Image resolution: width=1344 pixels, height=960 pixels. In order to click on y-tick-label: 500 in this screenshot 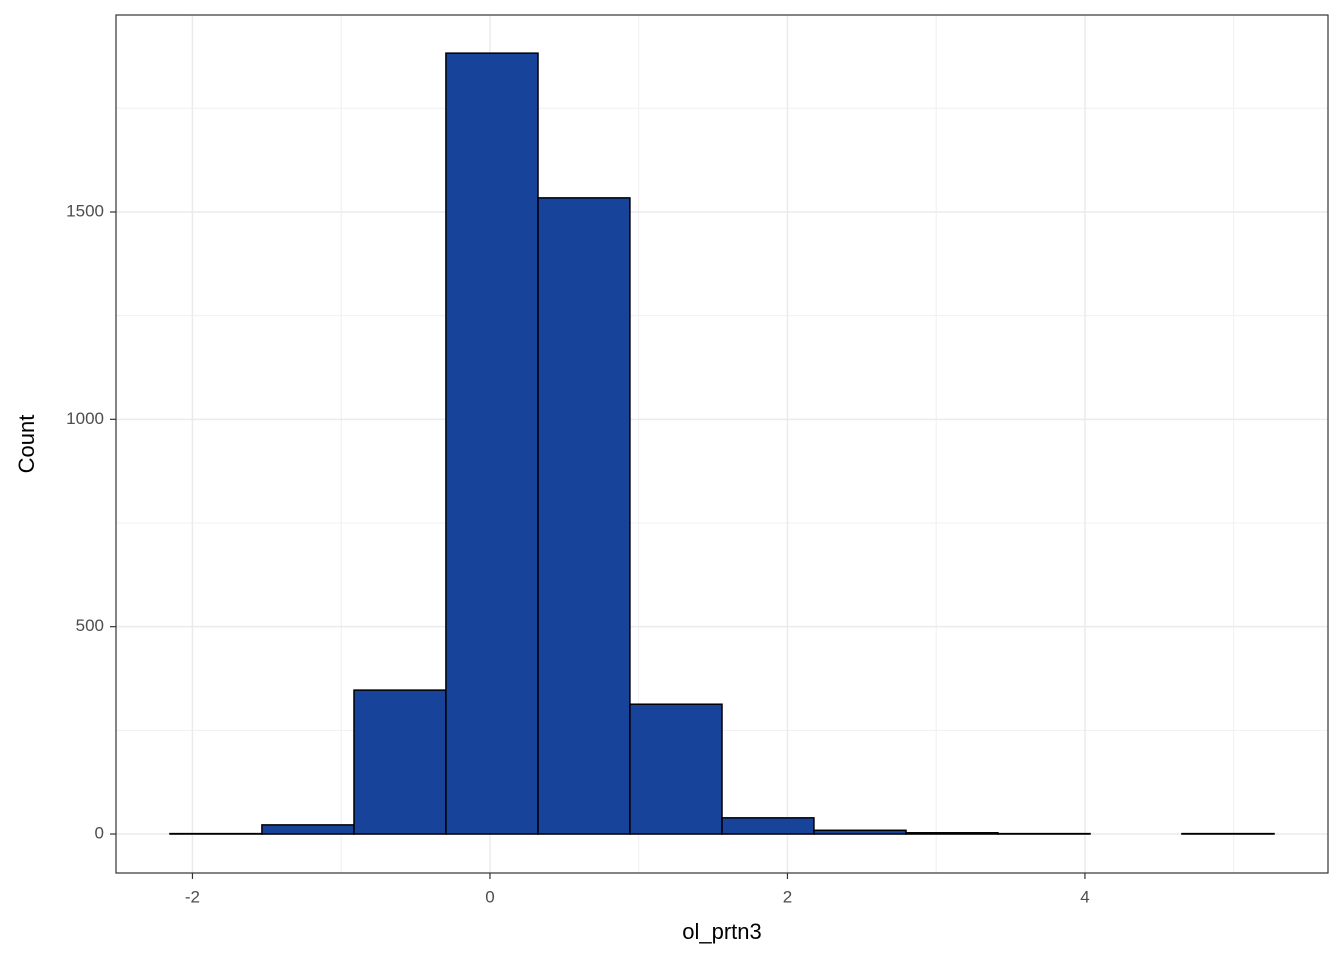, I will do `click(90, 625)`.